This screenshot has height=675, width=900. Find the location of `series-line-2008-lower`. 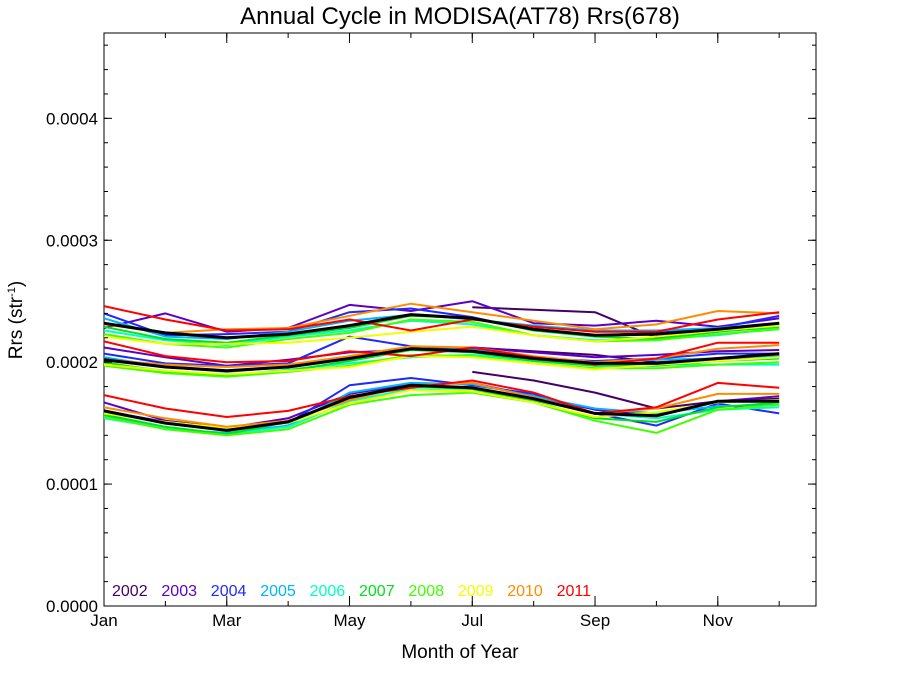

series-line-2008-lower is located at coordinates (441, 414).